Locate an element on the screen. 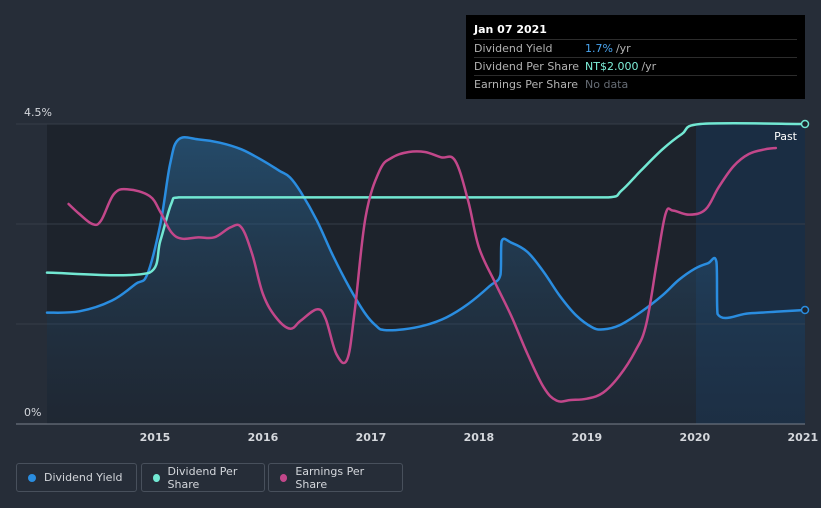 This screenshot has height=508, width=821. tooltip-label: Dividend Per Share is located at coordinates (527, 66).